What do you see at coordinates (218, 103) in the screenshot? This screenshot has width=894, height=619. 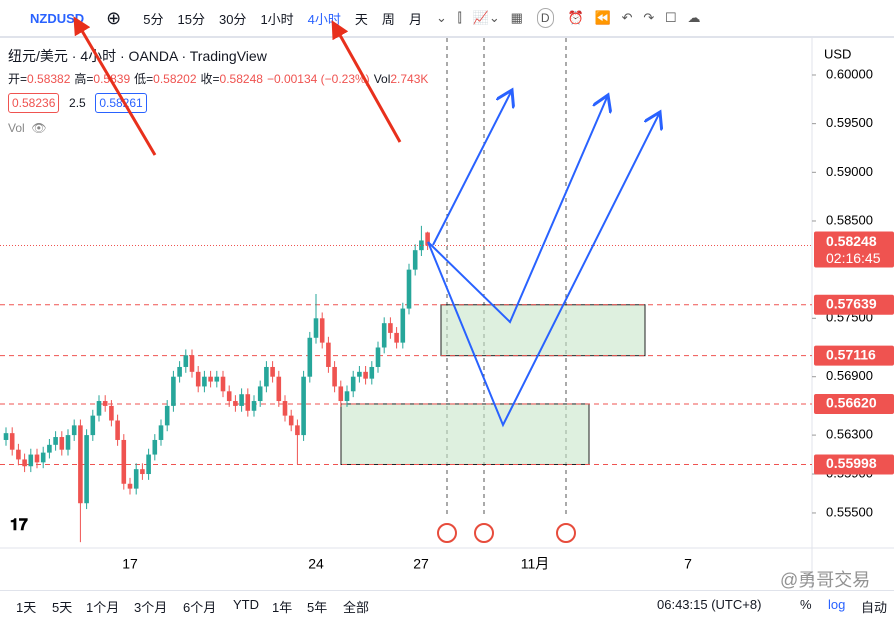 I see `quote-row: 0.58236 2.5 0.58261` at bounding box center [218, 103].